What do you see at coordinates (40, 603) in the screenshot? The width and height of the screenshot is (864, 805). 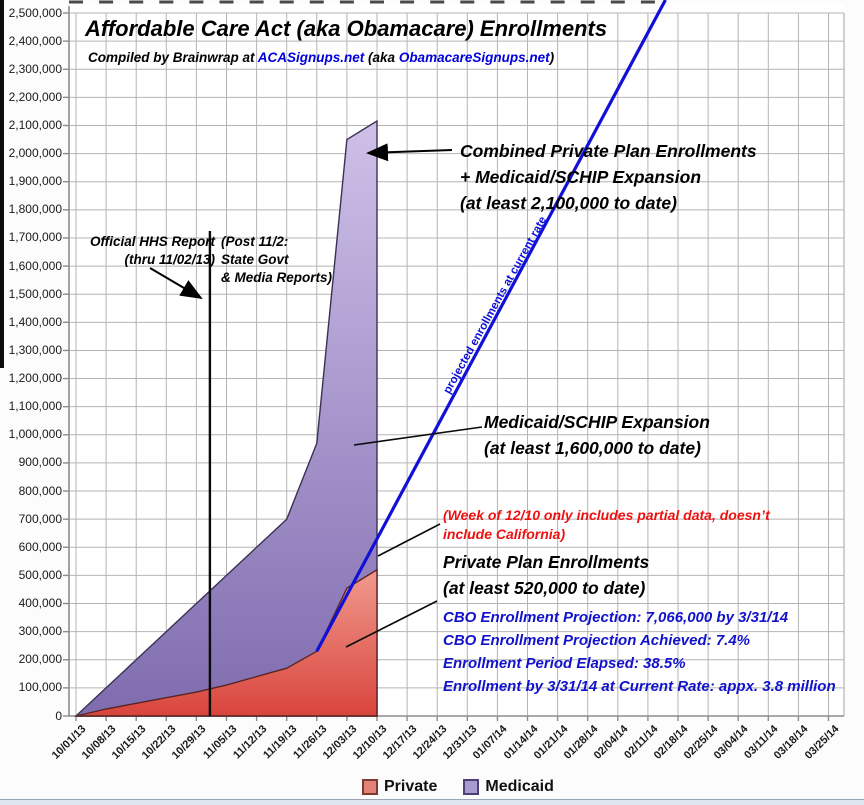 I see `y-axis-tick-label: 400,000` at bounding box center [40, 603].